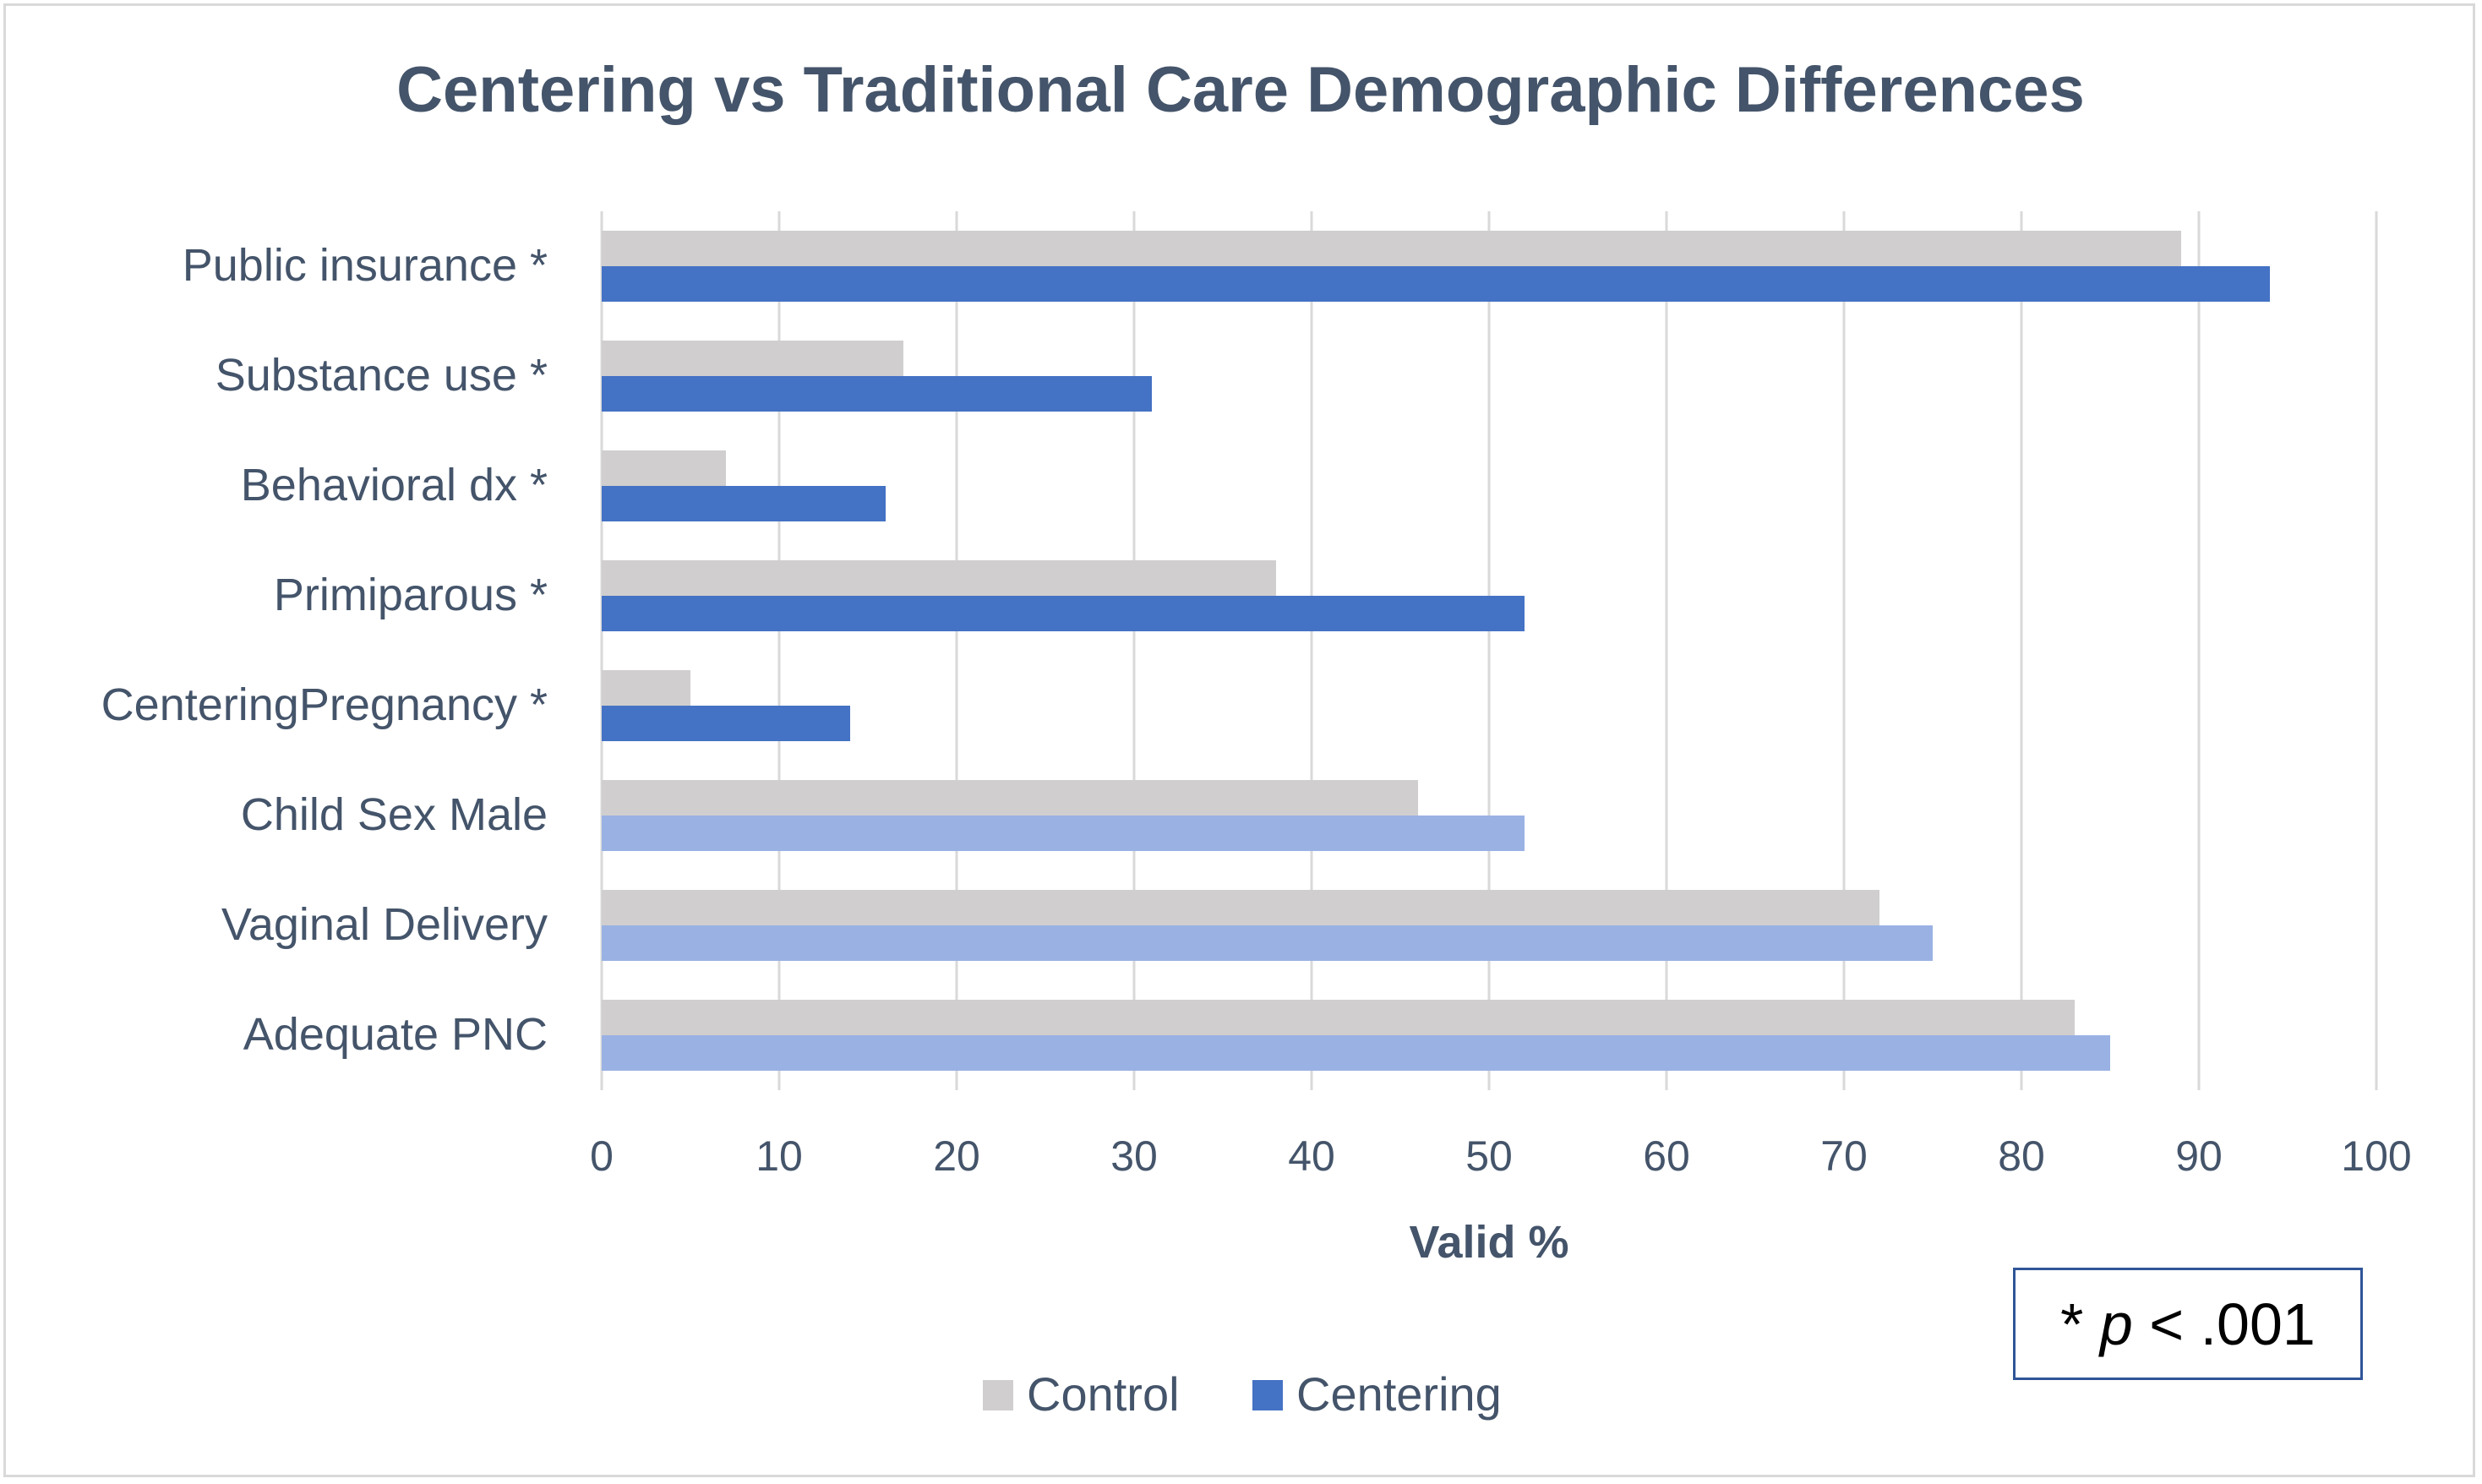  What do you see at coordinates (1242, 1394) in the screenshot?
I see `legend: Control Centering` at bounding box center [1242, 1394].